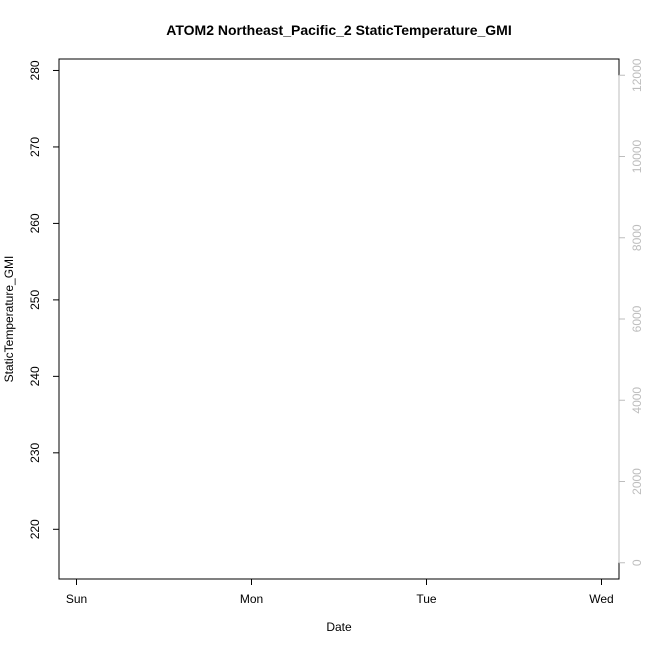  What do you see at coordinates (35, 223) in the screenshot?
I see `y-tick-label: 260` at bounding box center [35, 223].